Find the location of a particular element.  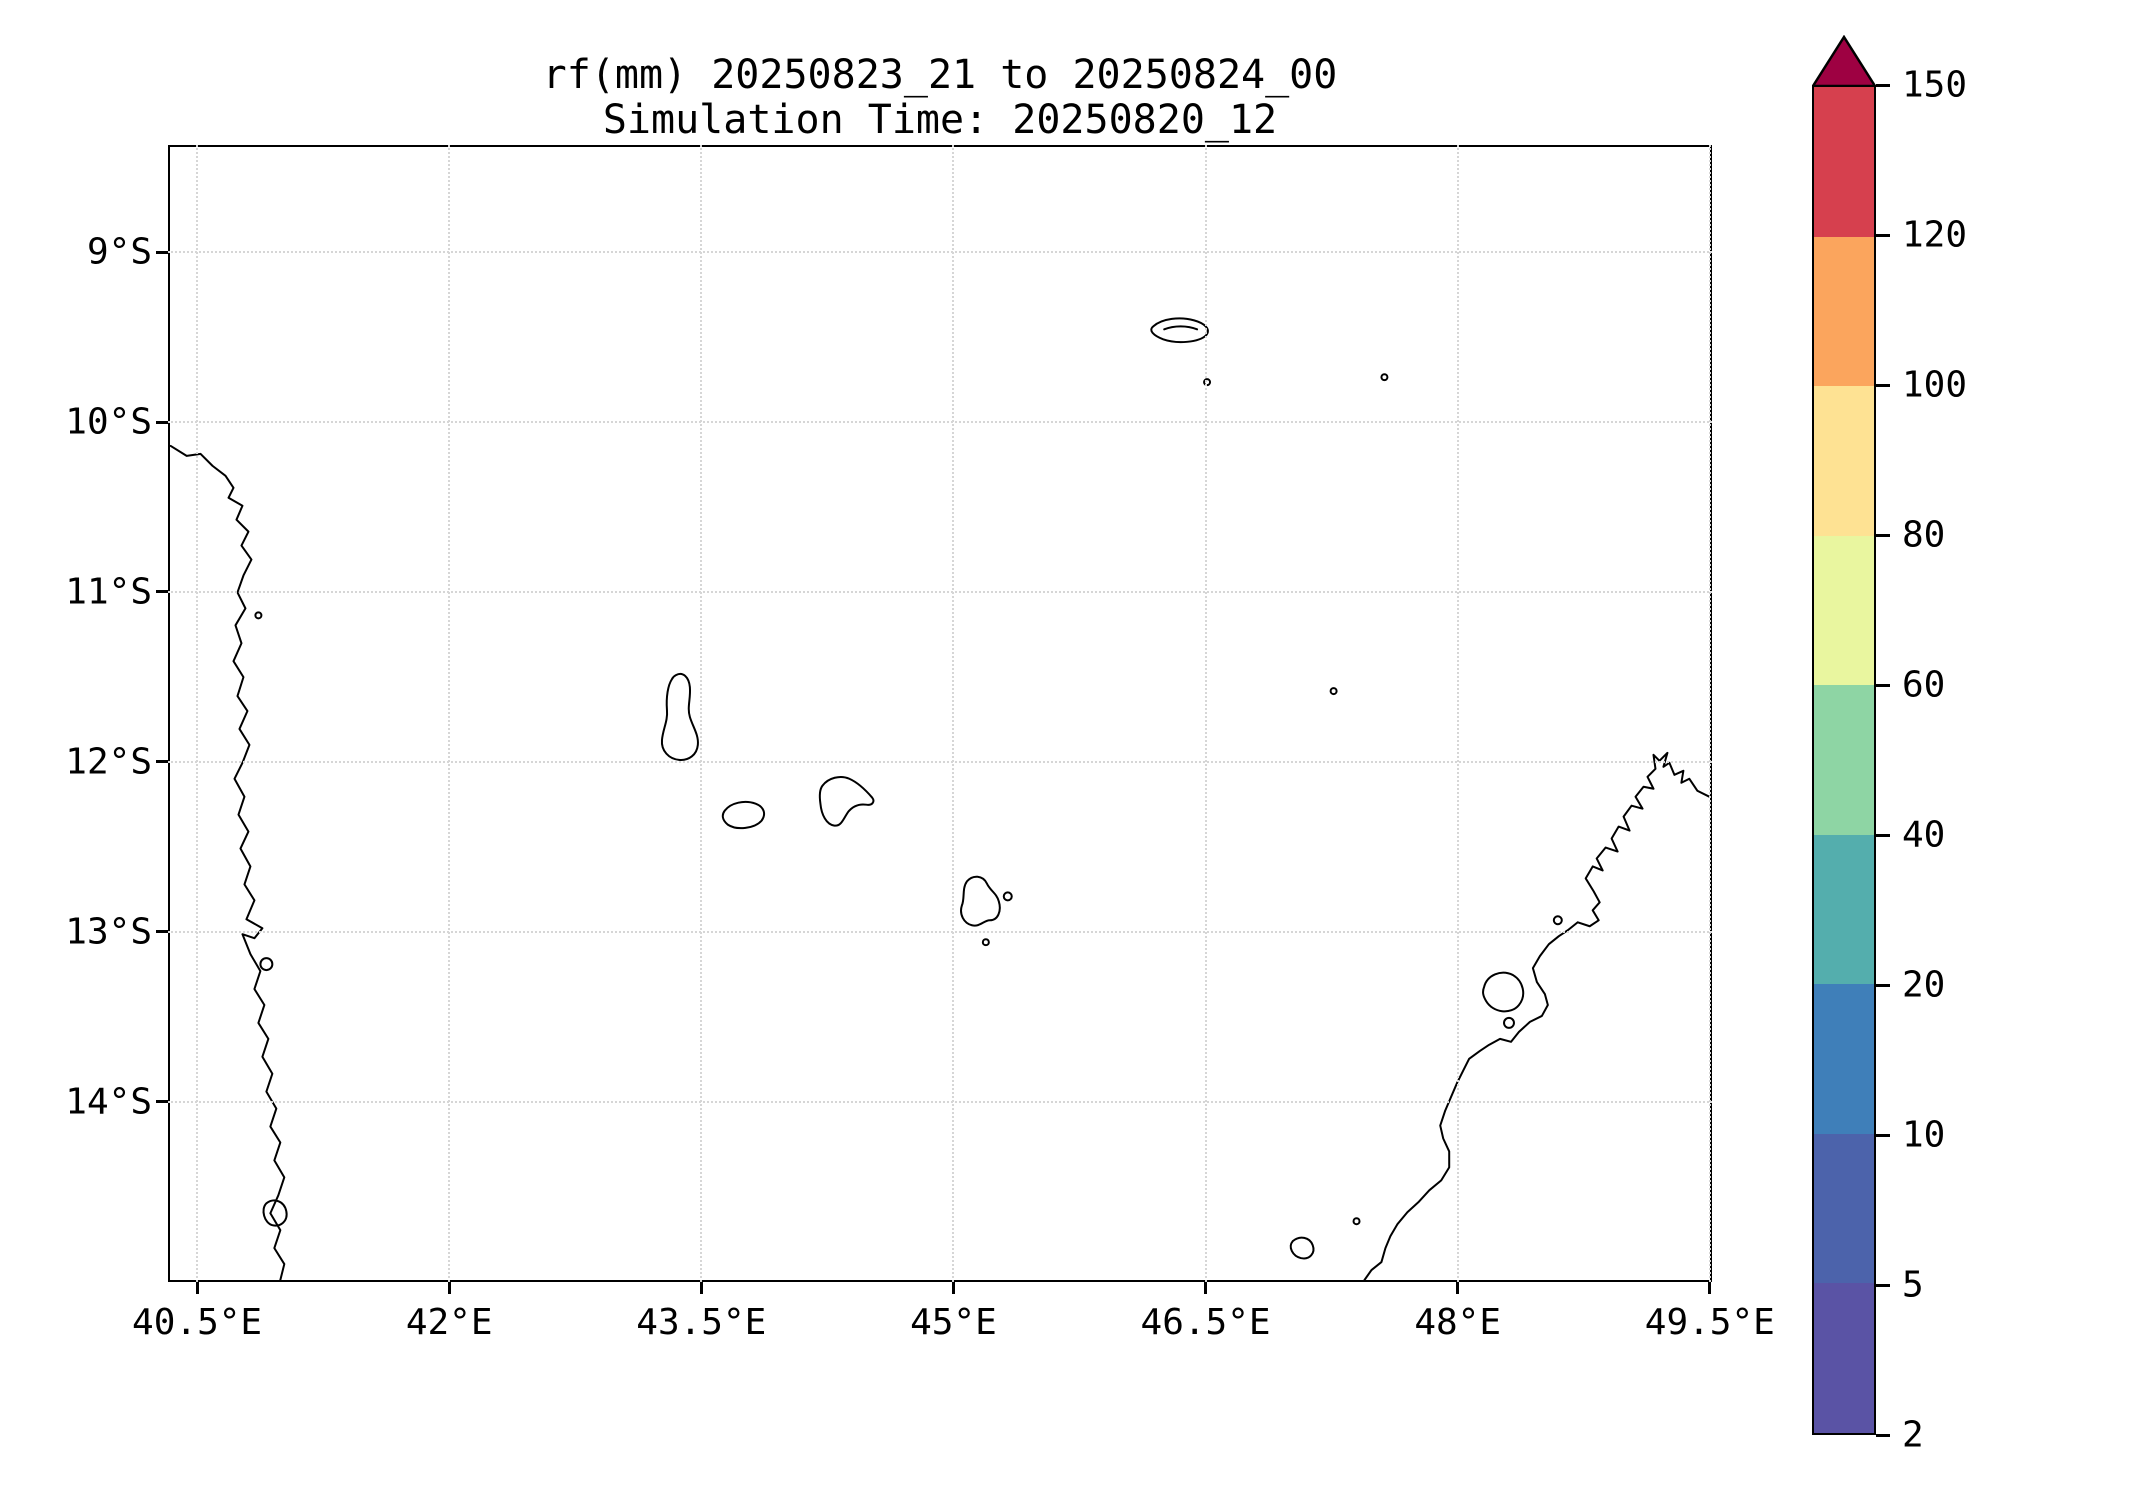

x-tick-label: 48°E is located at coordinates (1458, 1322).